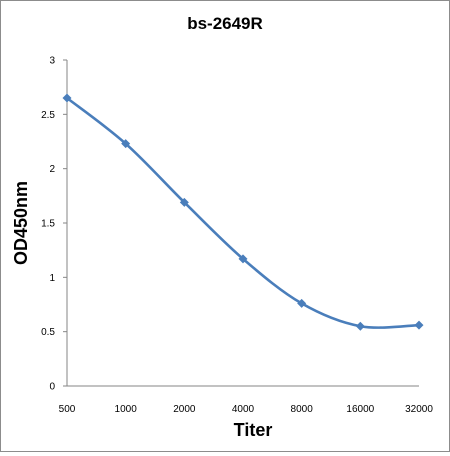  What do you see at coordinates (52, 169) in the screenshot?
I see `y-tick-label: 2` at bounding box center [52, 169].